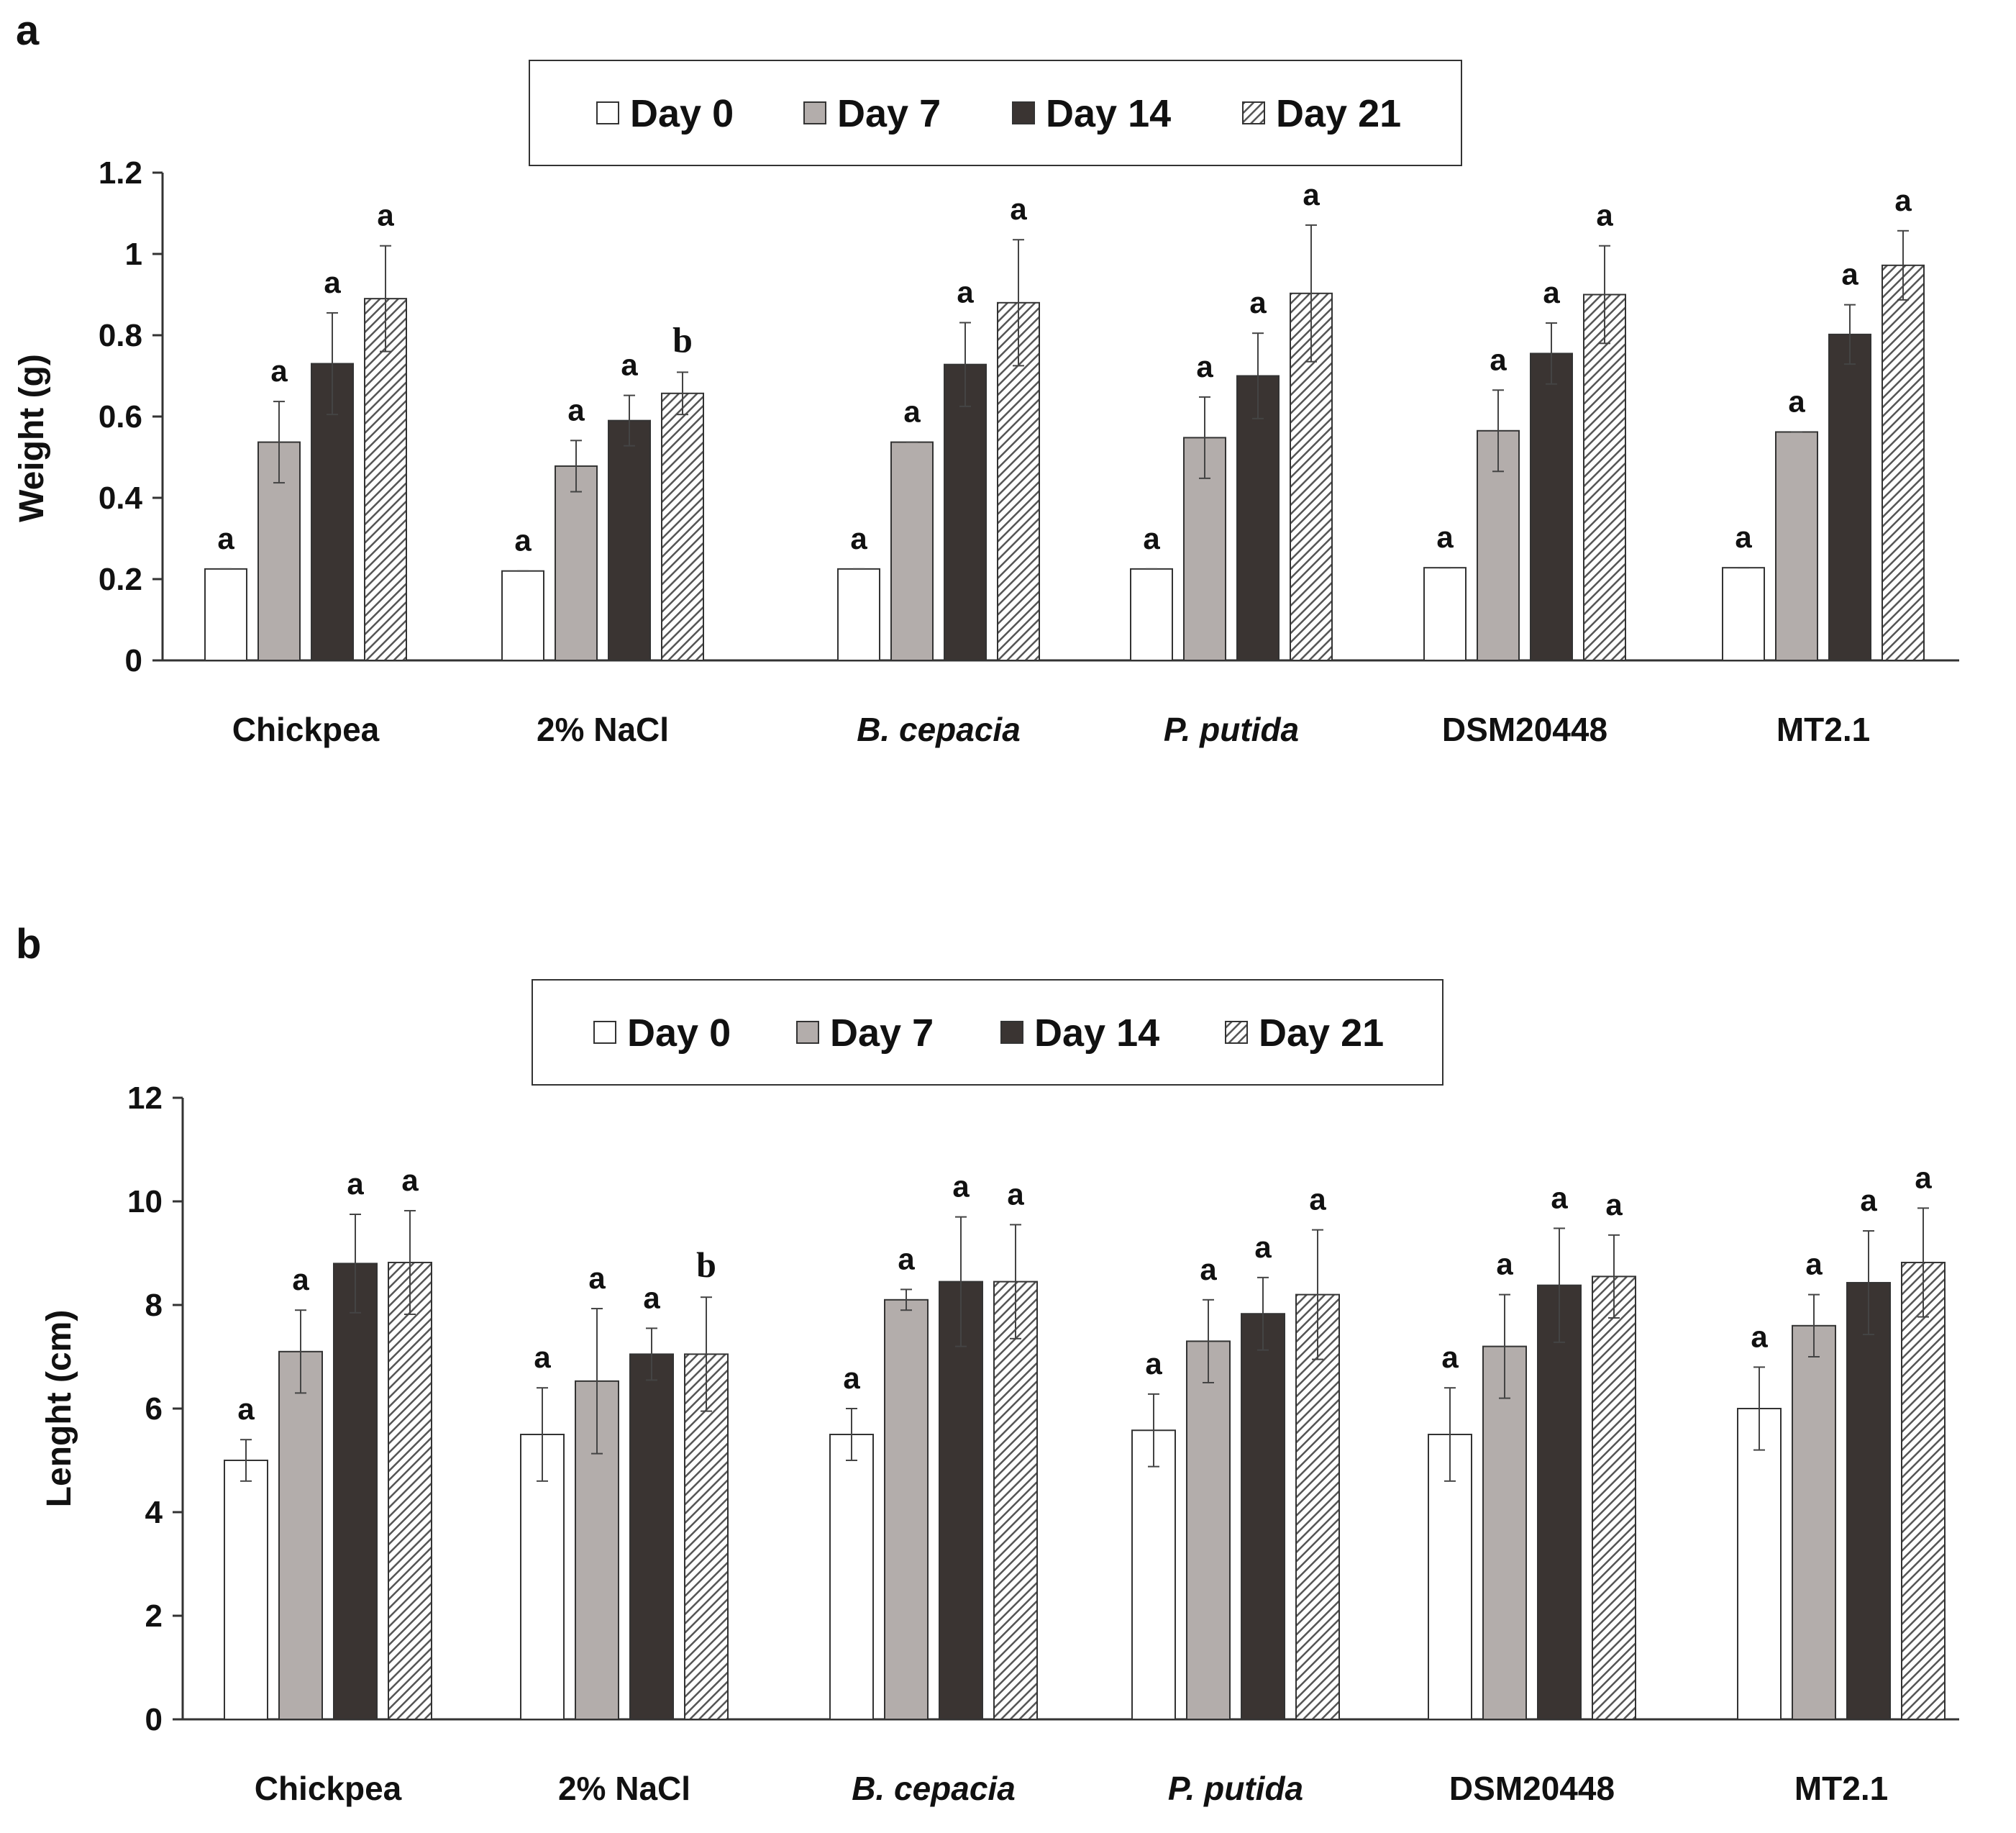 The height and width of the screenshot is (1833, 2016). What do you see at coordinates (154, 1616) in the screenshot?
I see `y-tick-label: 2` at bounding box center [154, 1616].